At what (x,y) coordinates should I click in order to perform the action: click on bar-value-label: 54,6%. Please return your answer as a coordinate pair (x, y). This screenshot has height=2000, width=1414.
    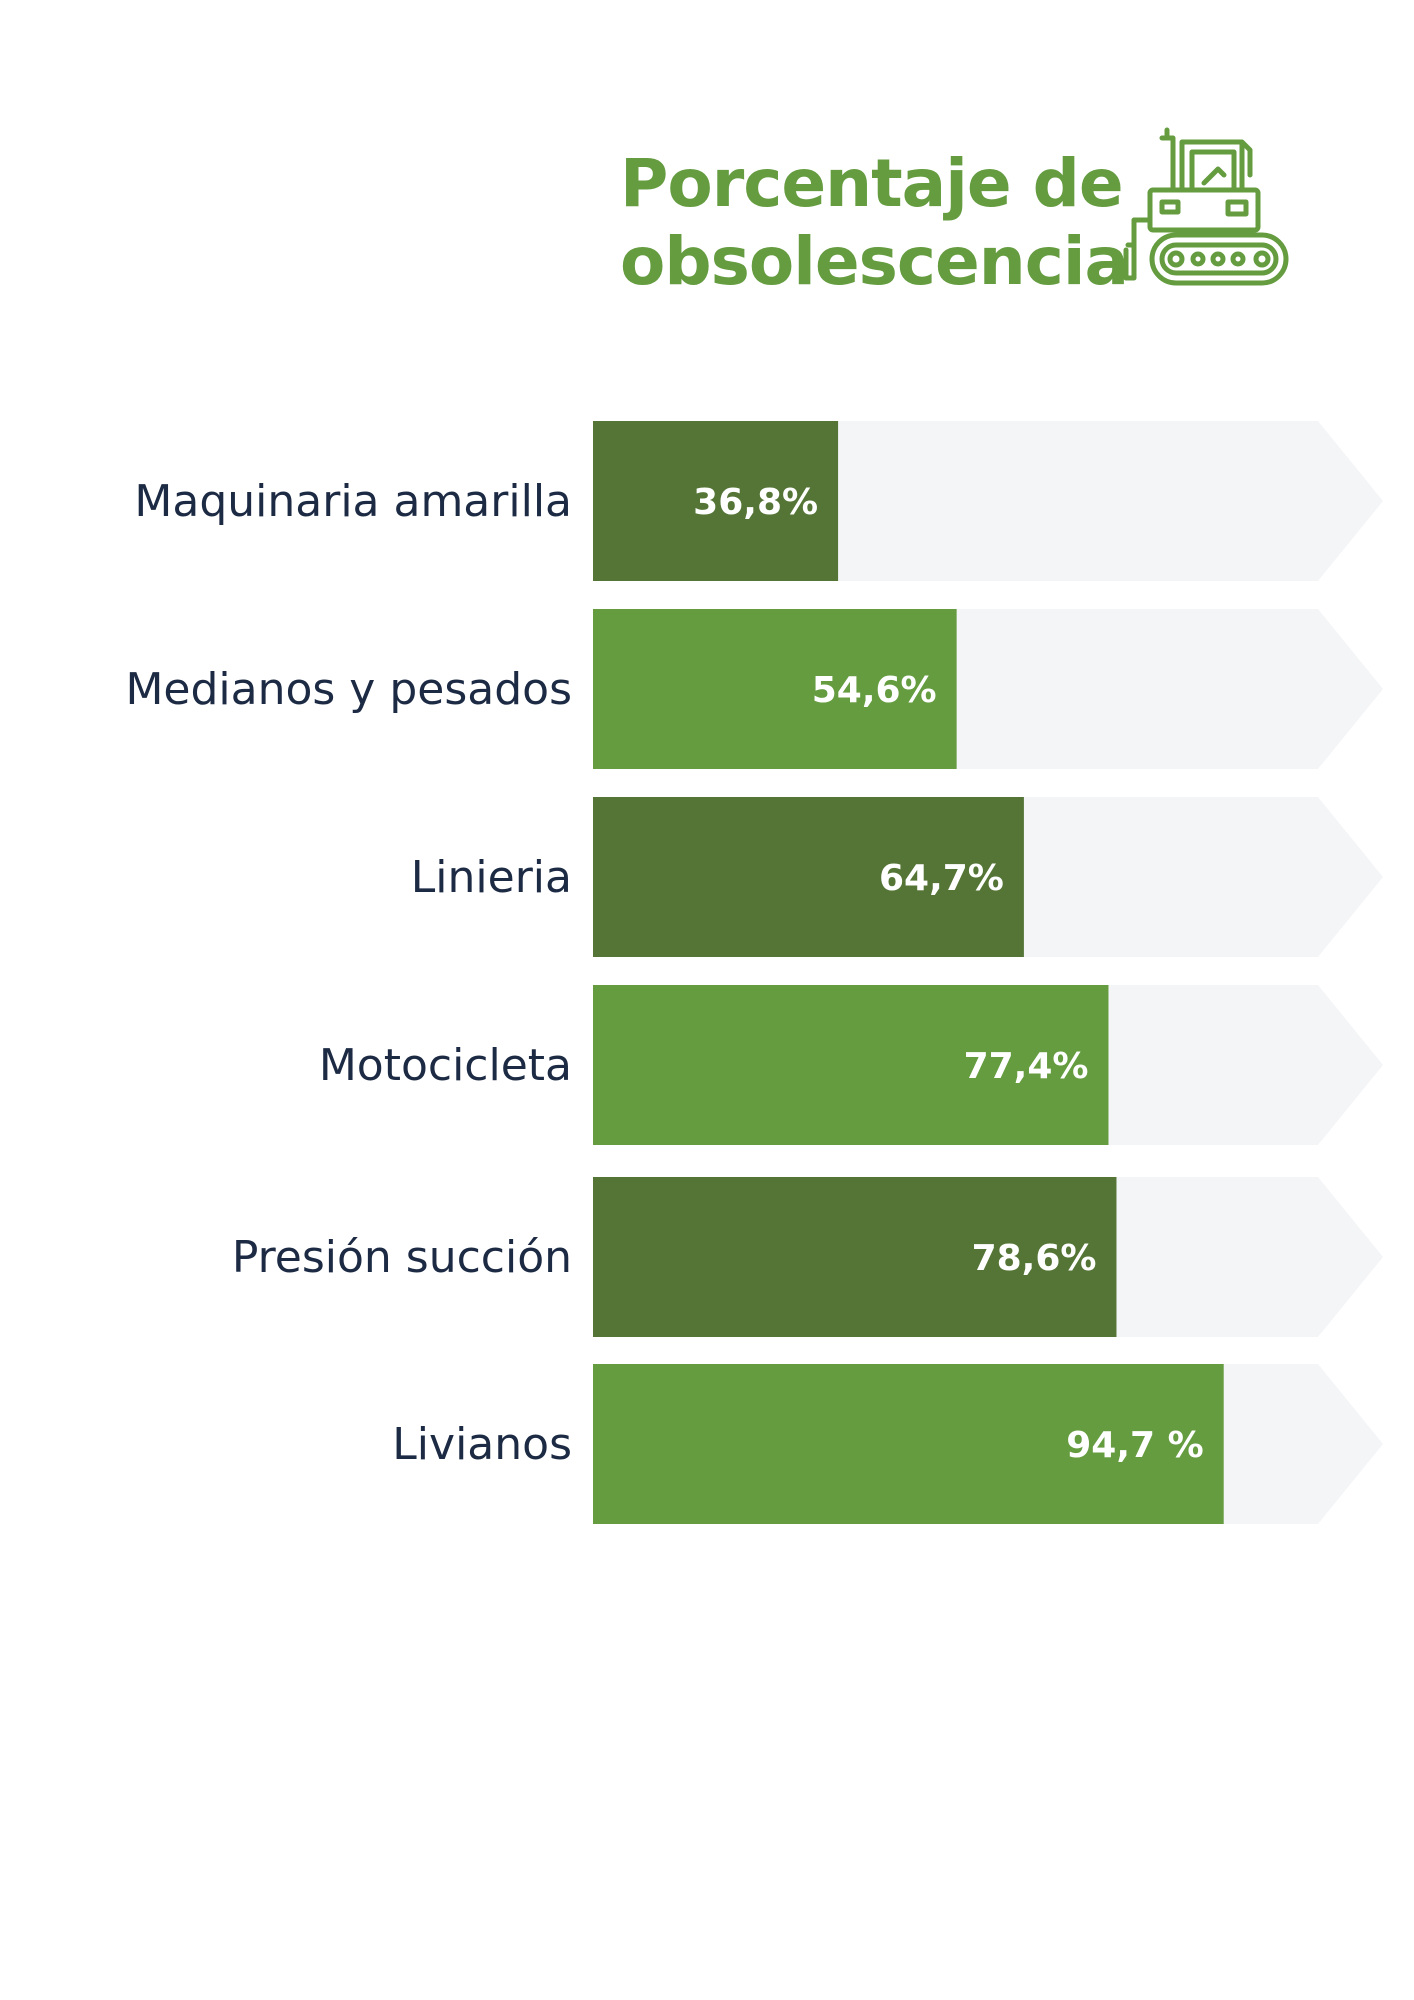
    Looking at the image, I should click on (874, 690).